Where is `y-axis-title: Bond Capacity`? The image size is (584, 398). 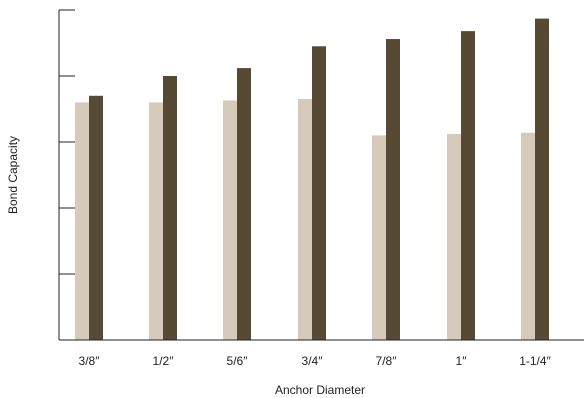 y-axis-title: Bond Capacity is located at coordinates (13, 175).